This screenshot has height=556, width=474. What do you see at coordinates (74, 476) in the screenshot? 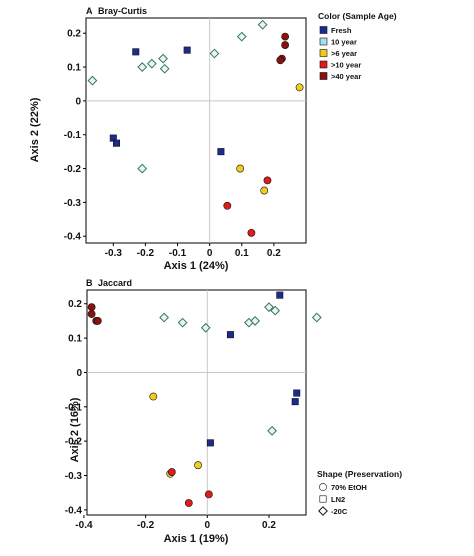
I see `panel-b-y-tick-label: -0.3` at bounding box center [74, 476].